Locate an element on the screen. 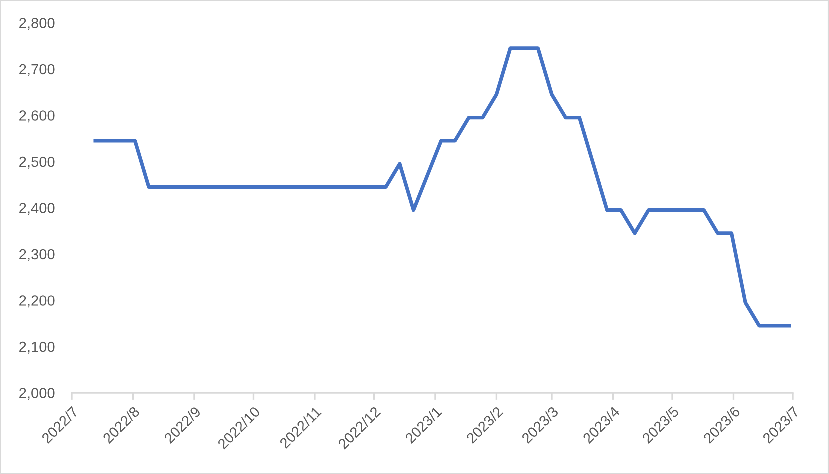  y-tick-label: 2,600 is located at coordinates (37, 116).